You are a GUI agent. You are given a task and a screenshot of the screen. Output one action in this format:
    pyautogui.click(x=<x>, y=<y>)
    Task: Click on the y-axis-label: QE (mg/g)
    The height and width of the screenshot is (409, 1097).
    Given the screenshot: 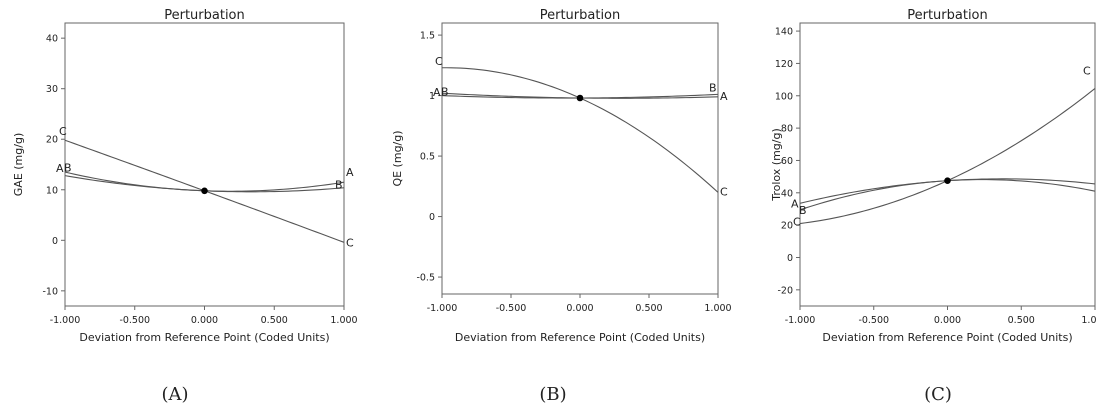 What is the action you would take?
    pyautogui.click(x=397, y=158)
    